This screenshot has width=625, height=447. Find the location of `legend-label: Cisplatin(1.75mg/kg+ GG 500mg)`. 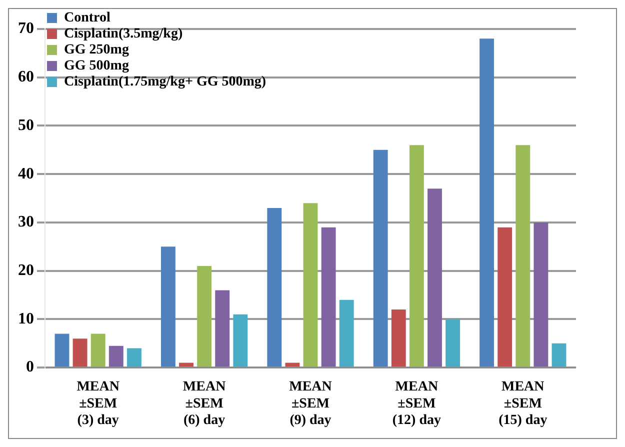

legend-label: Cisplatin(1.75mg/kg+ GG 500mg) is located at coordinates (165, 82).